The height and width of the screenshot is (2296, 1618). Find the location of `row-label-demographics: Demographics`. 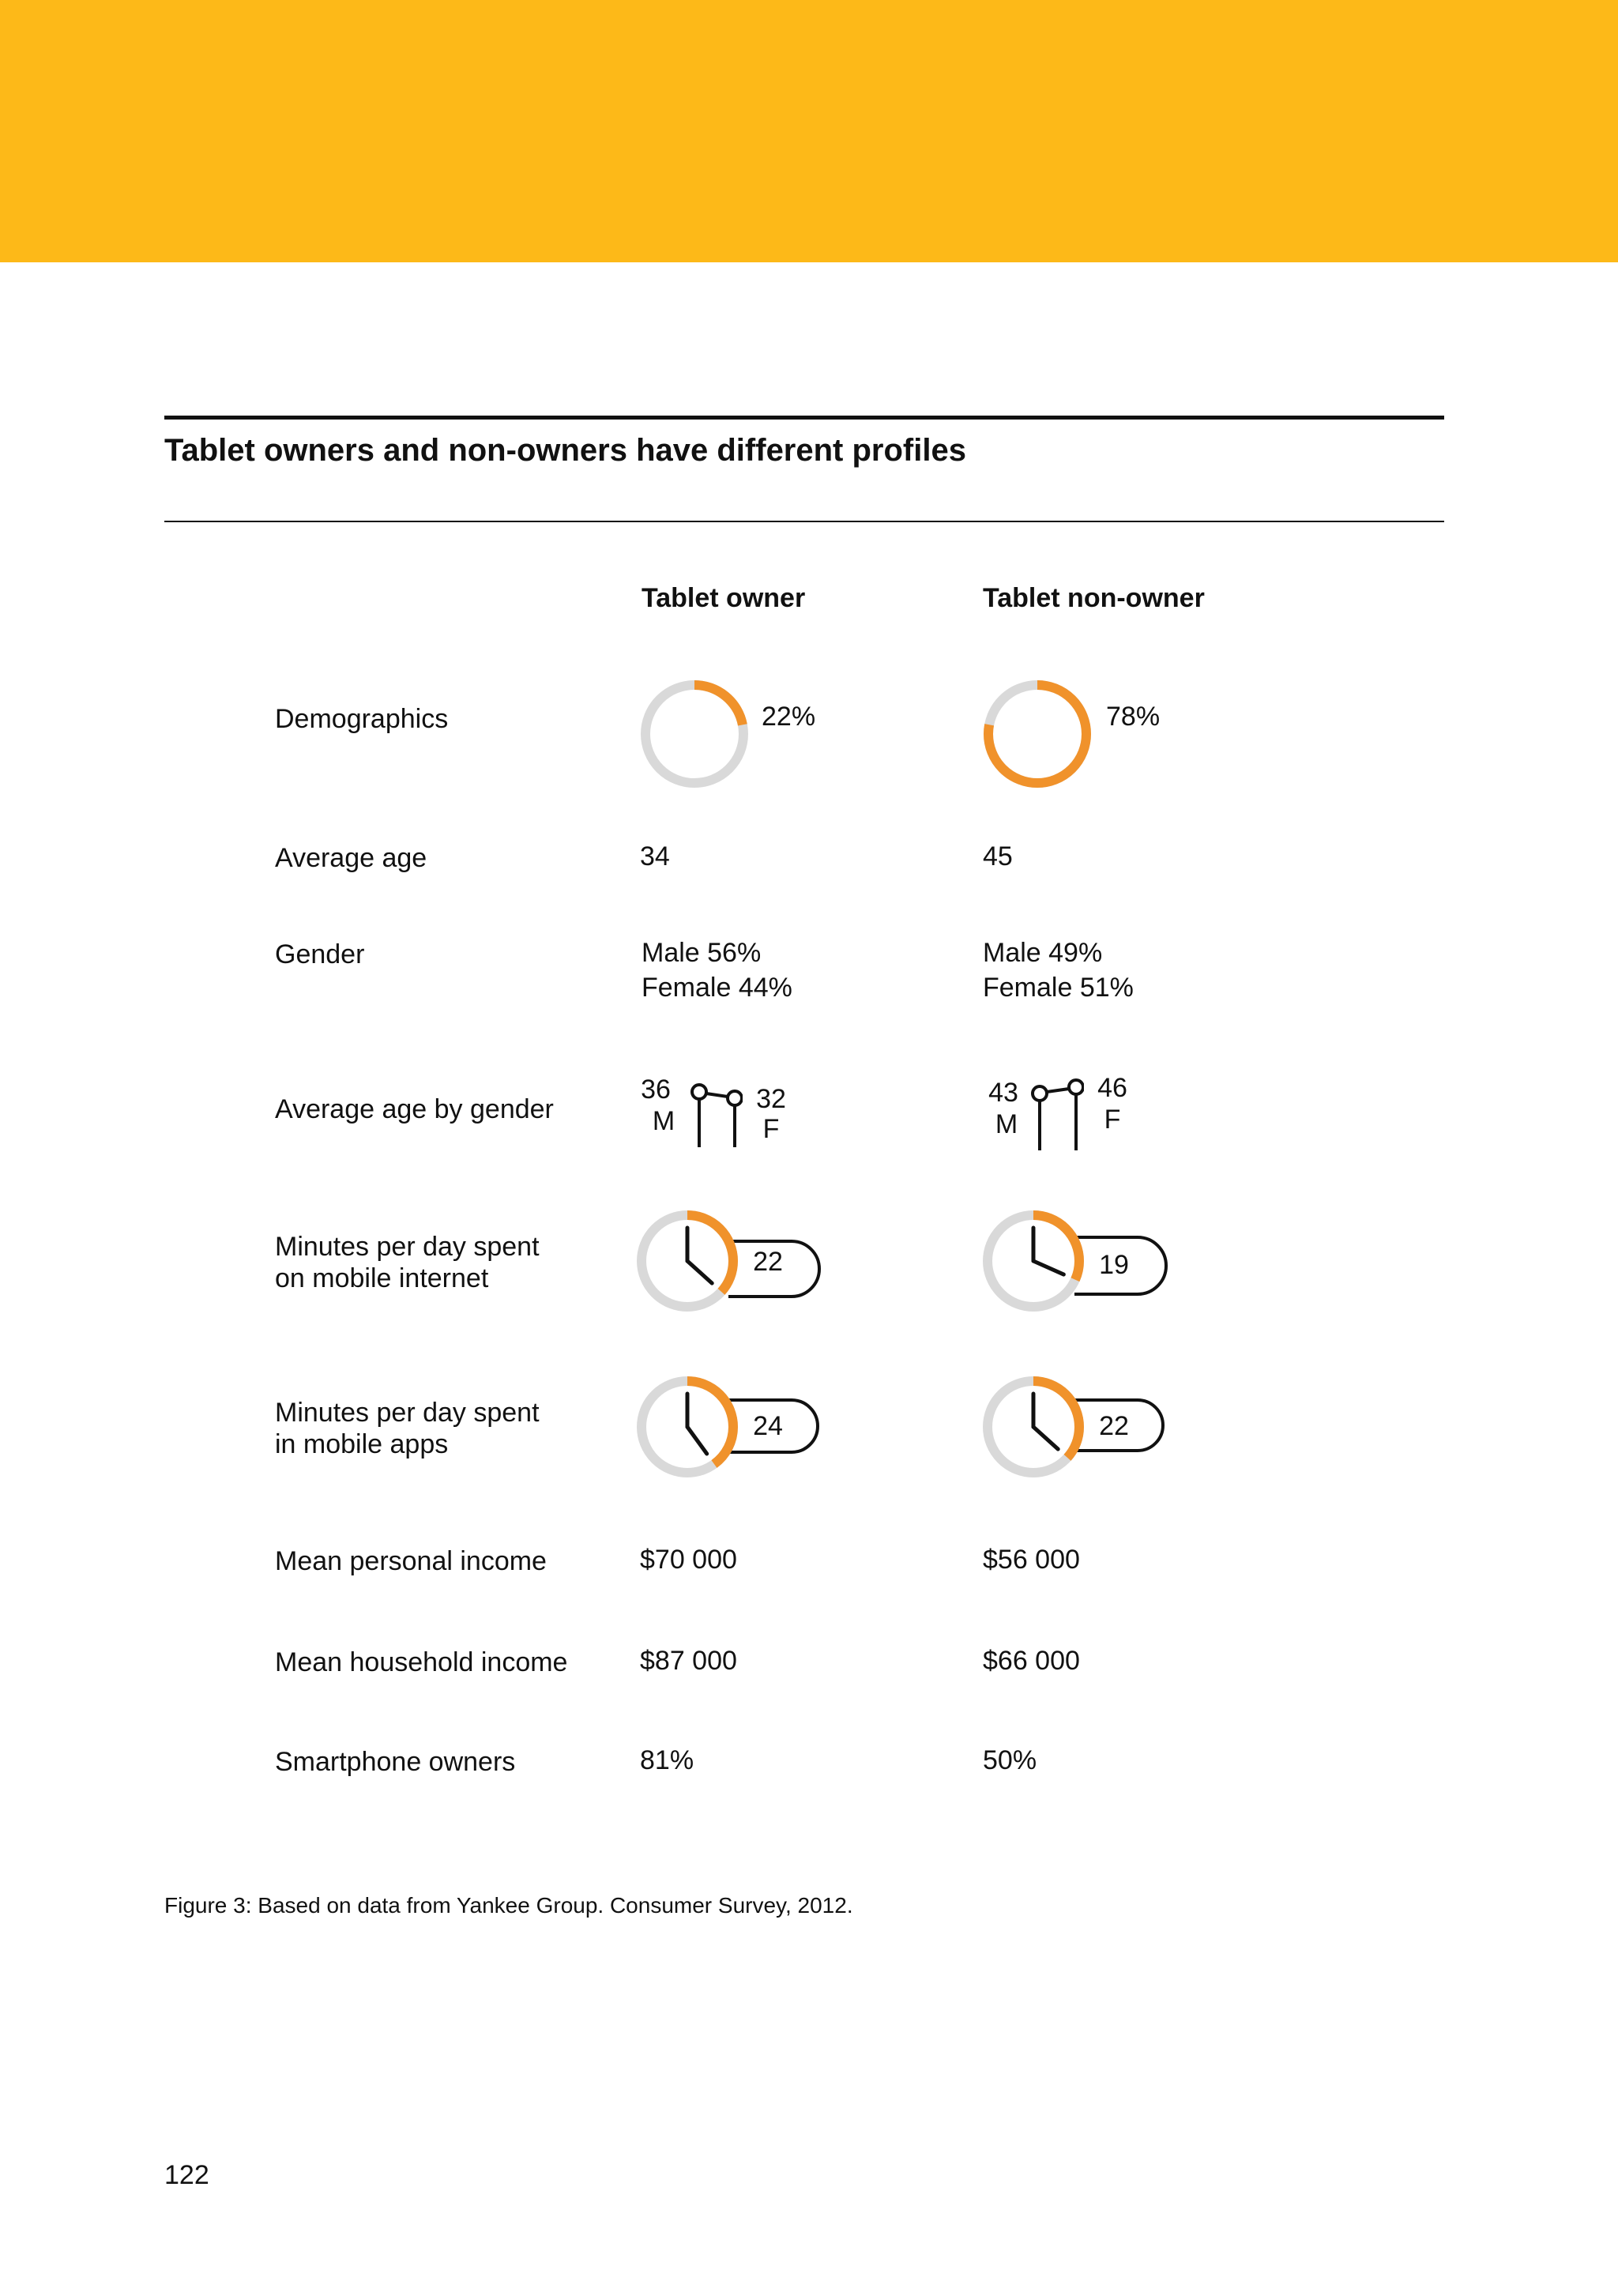

row-label-demographics: Demographics is located at coordinates (362, 719).